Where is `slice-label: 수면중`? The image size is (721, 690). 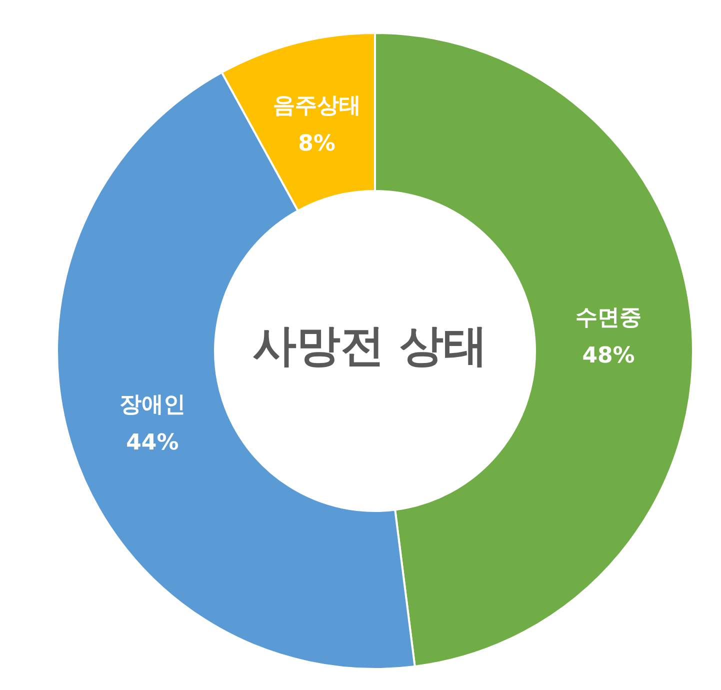 slice-label: 수면중 is located at coordinates (609, 317).